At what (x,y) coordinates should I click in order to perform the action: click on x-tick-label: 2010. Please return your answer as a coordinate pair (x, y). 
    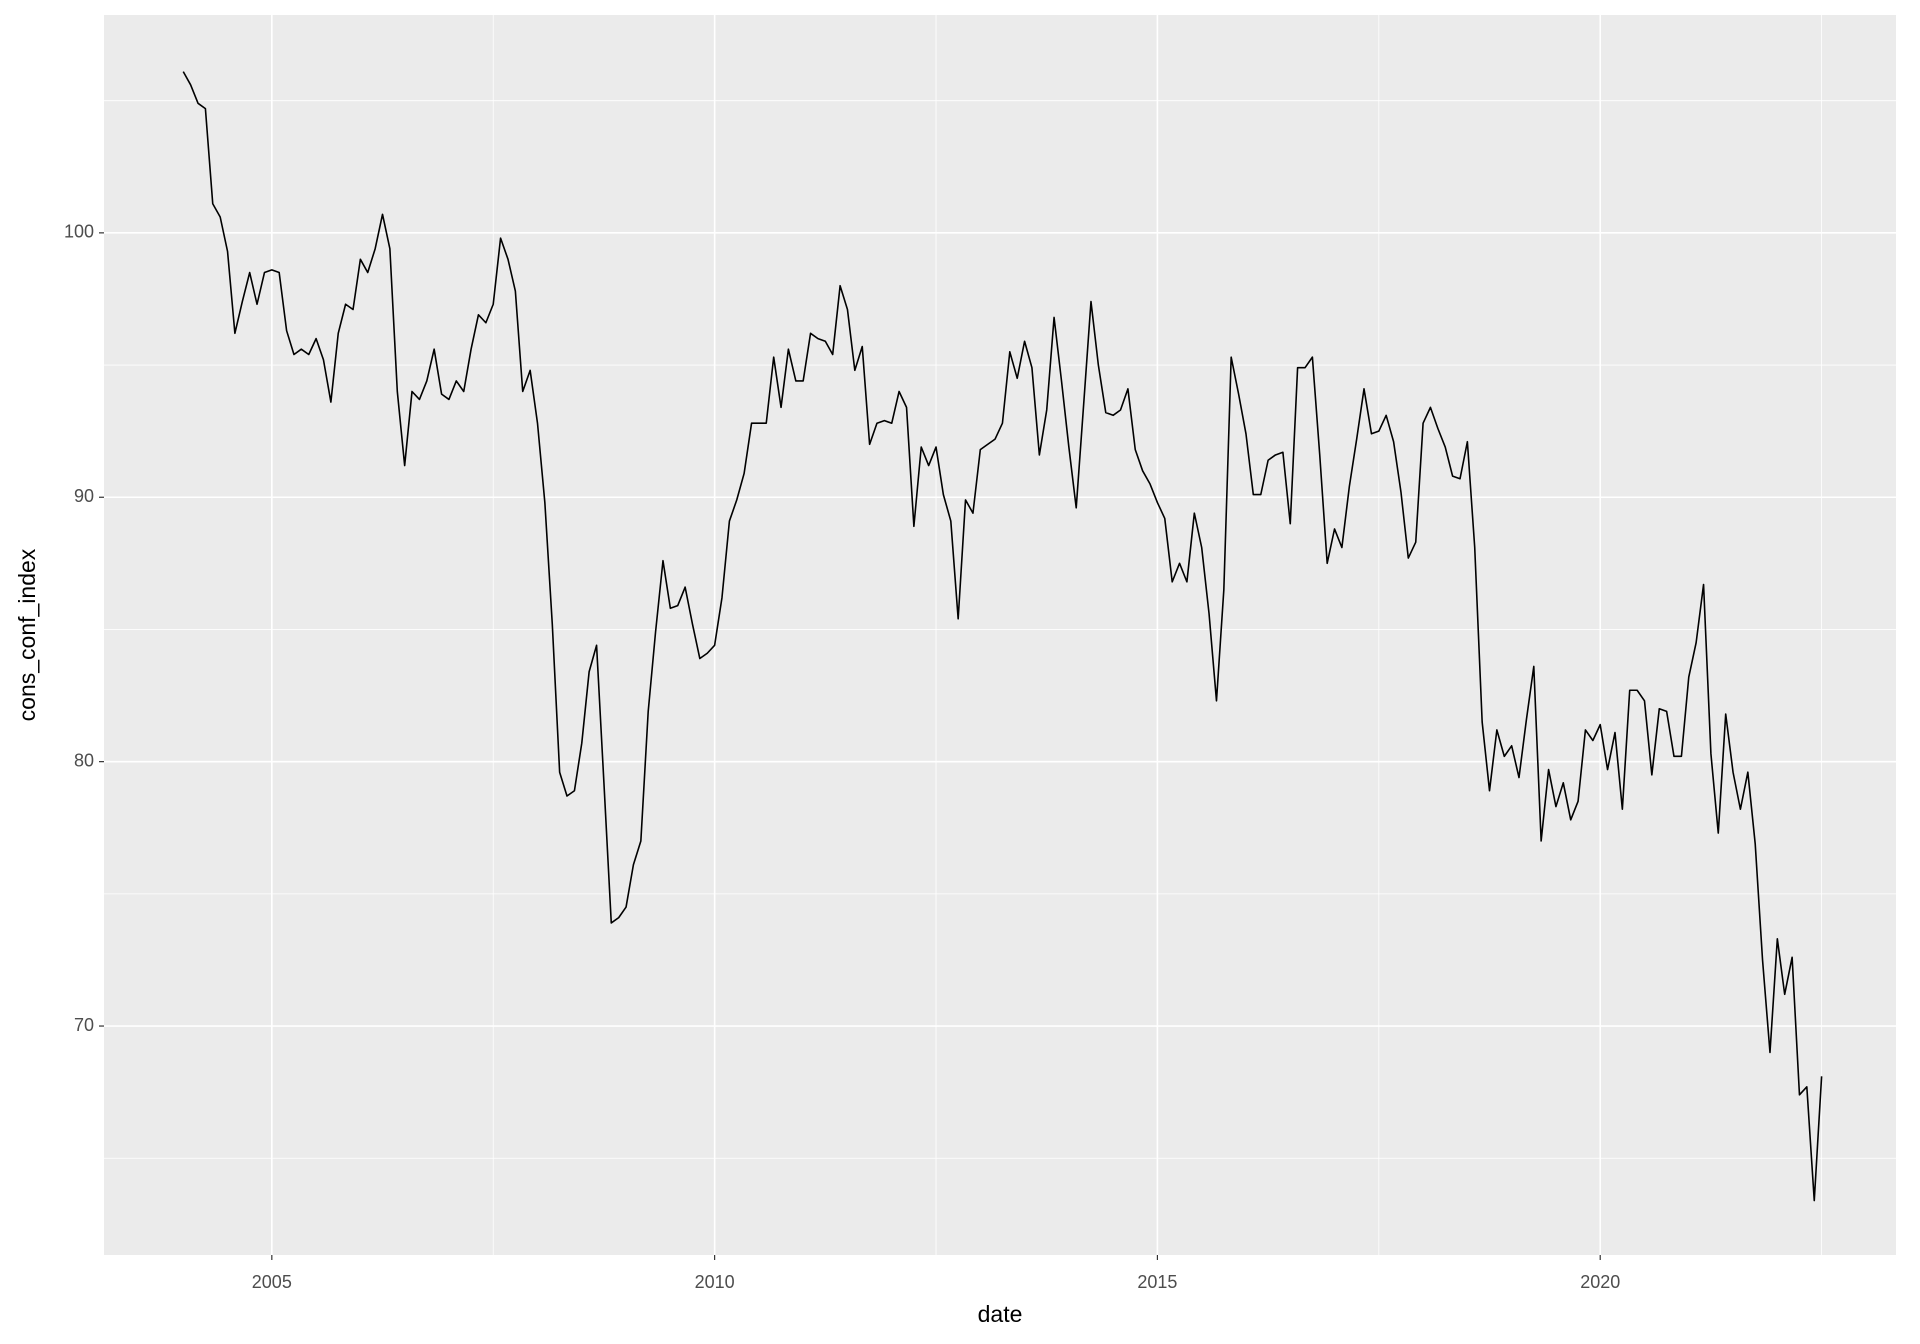
    Looking at the image, I should click on (715, 1282).